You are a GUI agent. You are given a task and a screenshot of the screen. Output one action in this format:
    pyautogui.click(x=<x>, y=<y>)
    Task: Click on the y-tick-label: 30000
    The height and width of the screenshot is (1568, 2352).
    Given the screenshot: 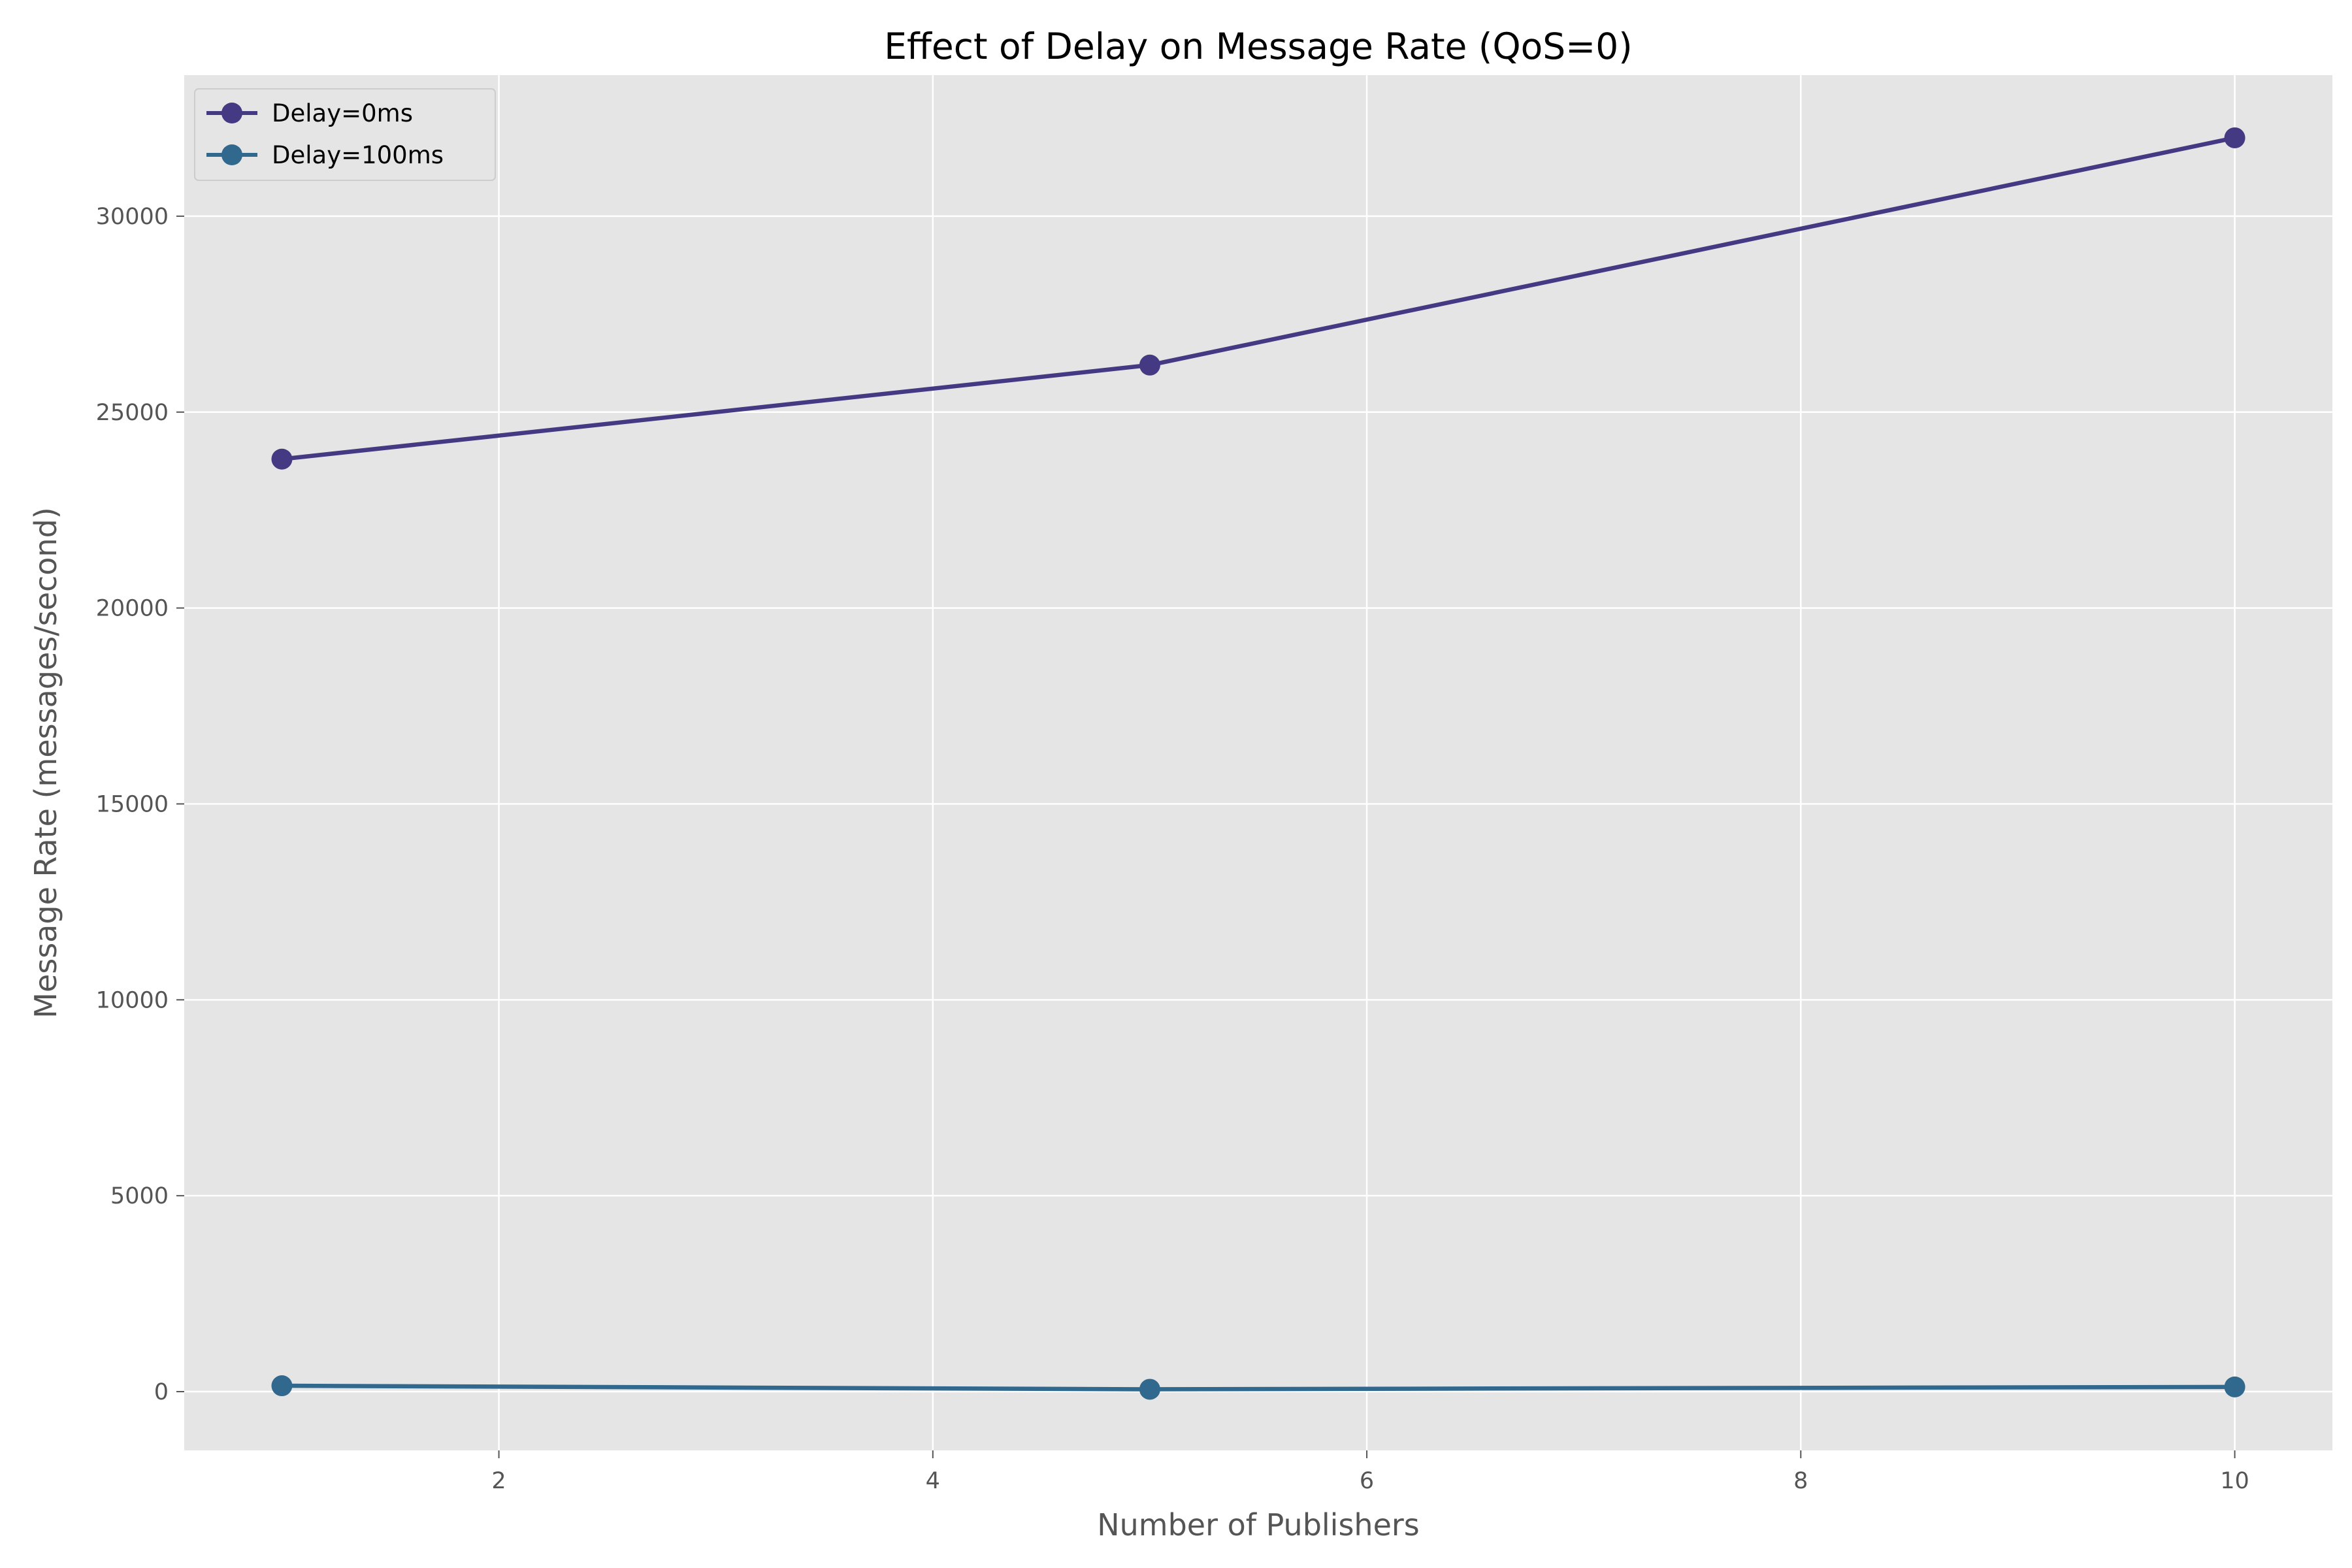 What is the action you would take?
    pyautogui.click(x=132, y=217)
    